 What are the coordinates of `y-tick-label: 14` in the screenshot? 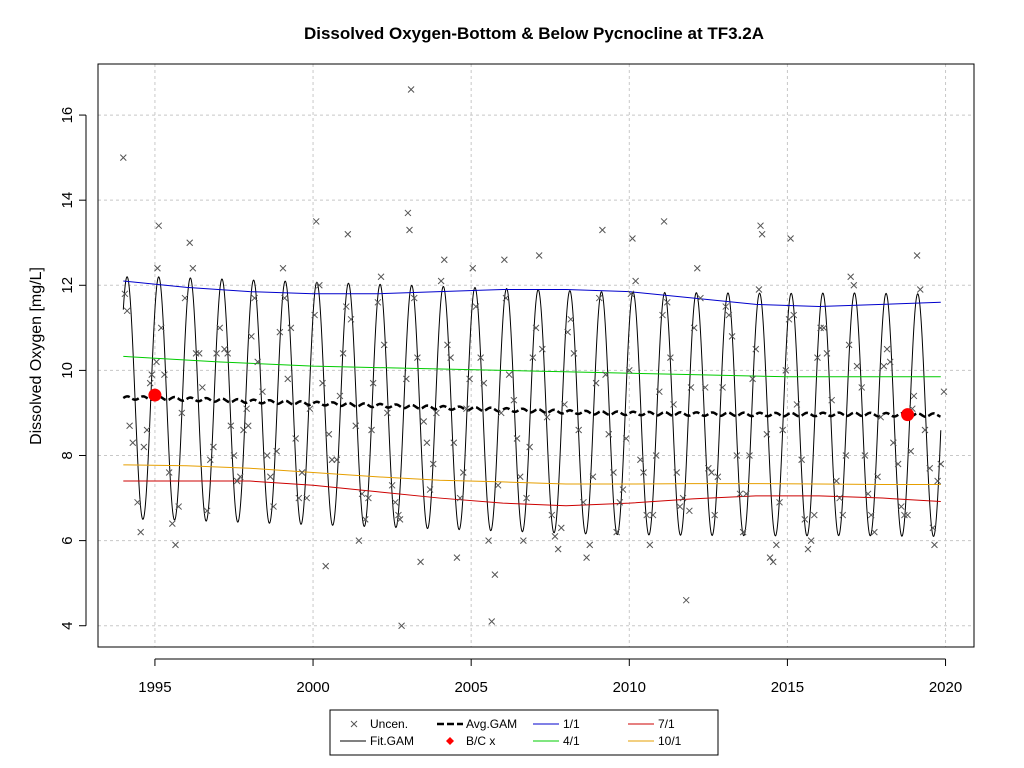 It's located at (67, 200).